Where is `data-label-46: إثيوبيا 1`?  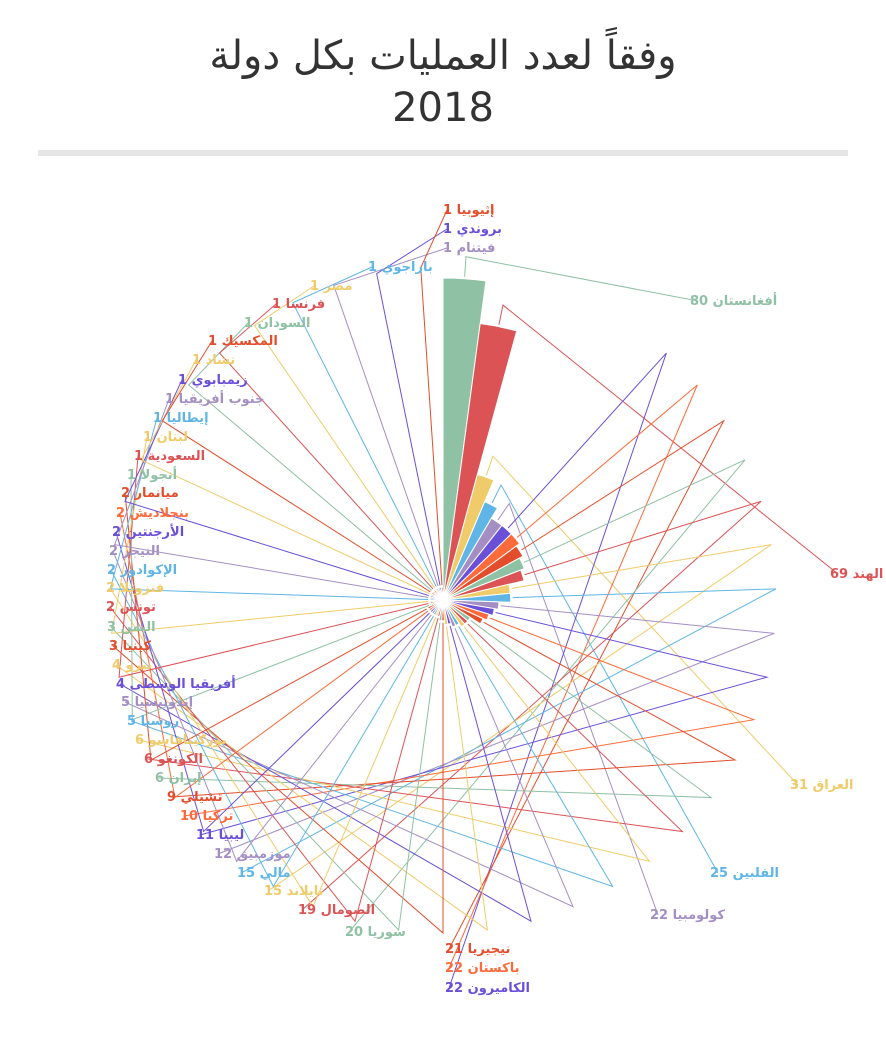 data-label-46: إثيوبيا 1 is located at coordinates (468, 210).